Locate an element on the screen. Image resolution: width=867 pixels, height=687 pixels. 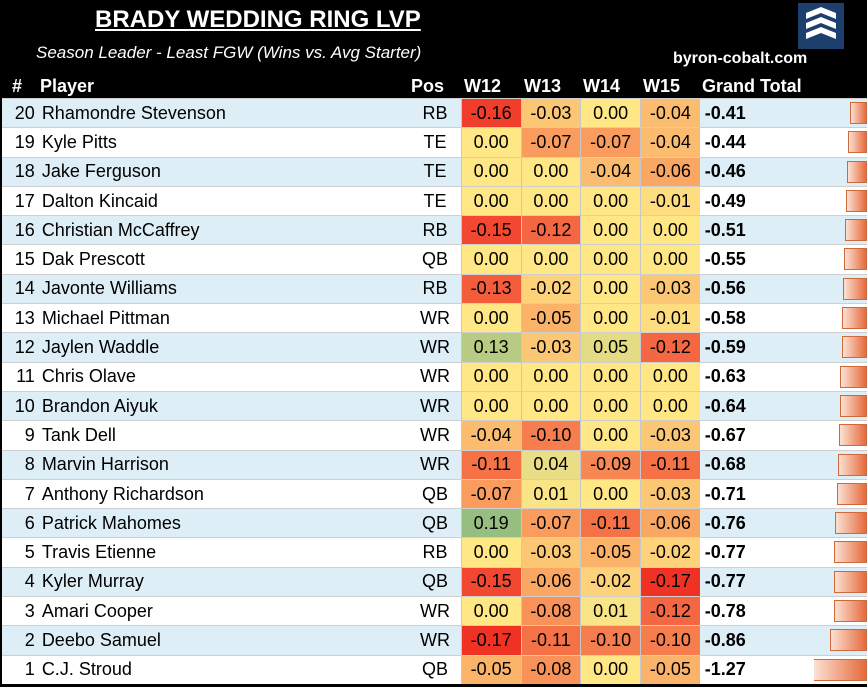
w13-value-cell: -0.08 is located at coordinates (550, 669).